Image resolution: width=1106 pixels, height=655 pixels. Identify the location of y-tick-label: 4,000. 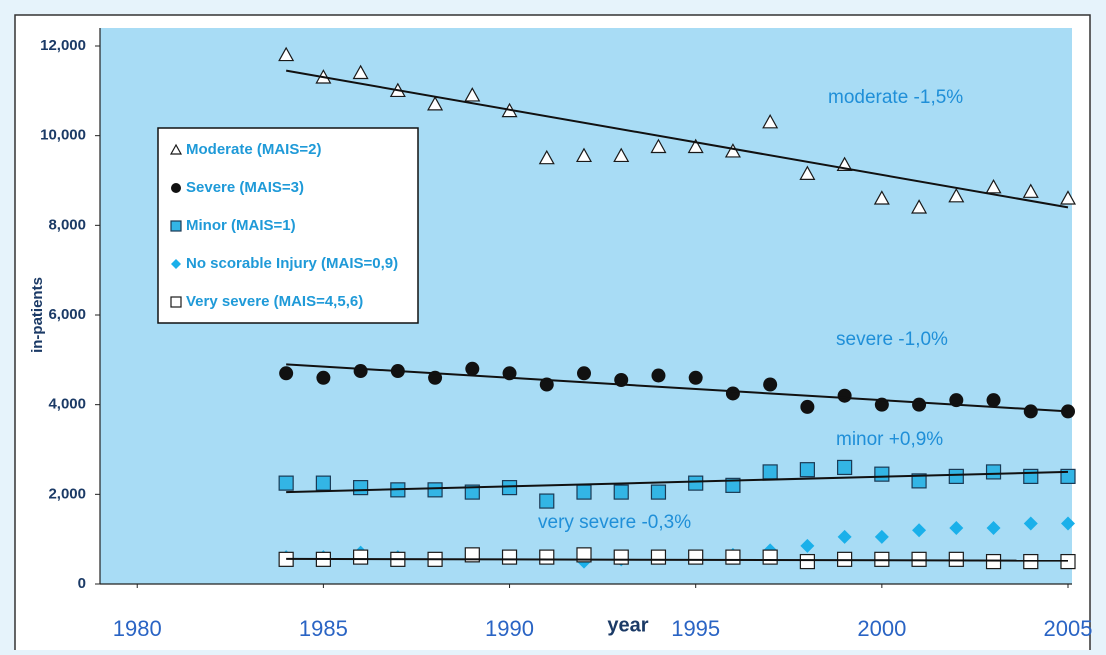
(67, 404).